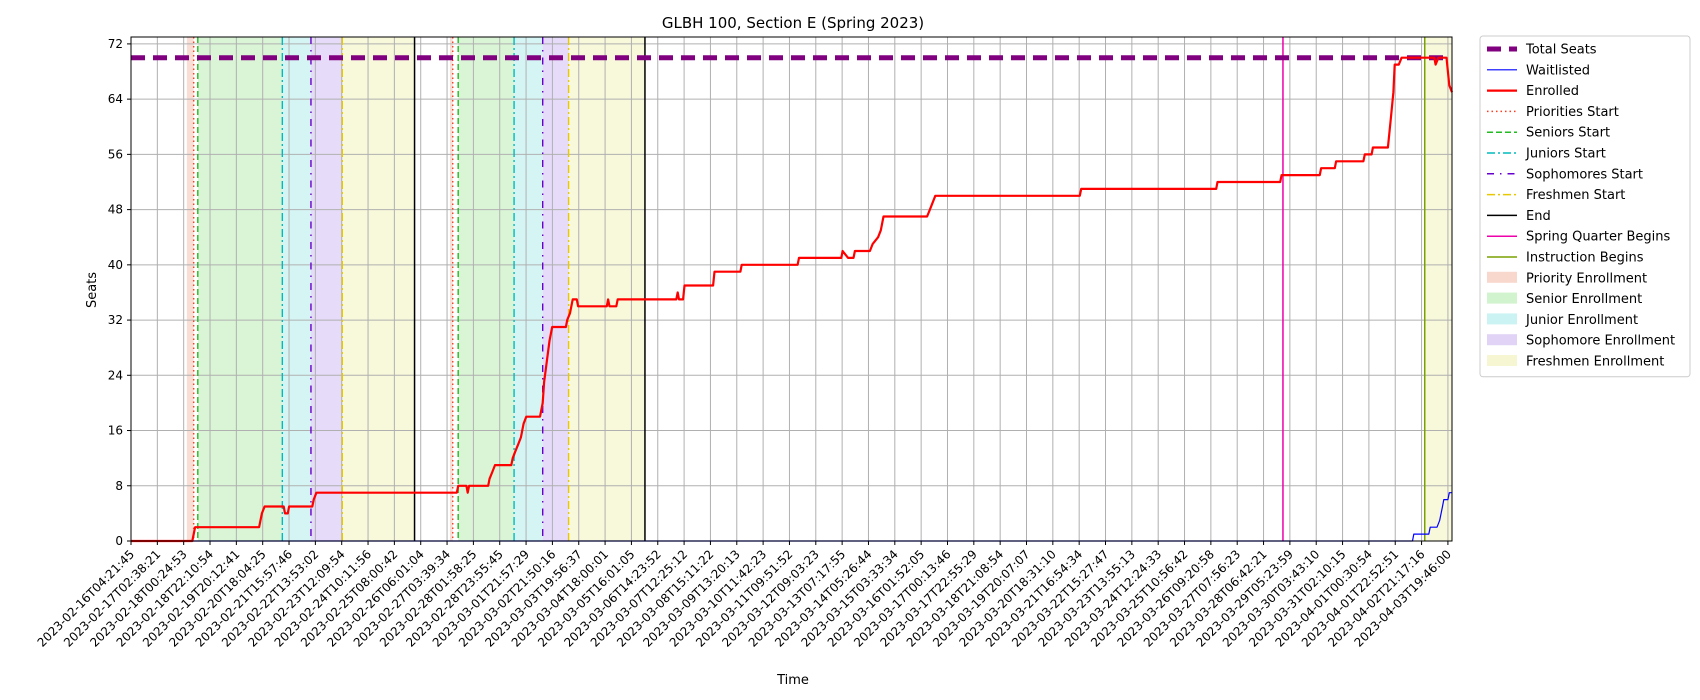  What do you see at coordinates (1584, 174) in the screenshot?
I see `legend-label: Sophomores Start` at bounding box center [1584, 174].